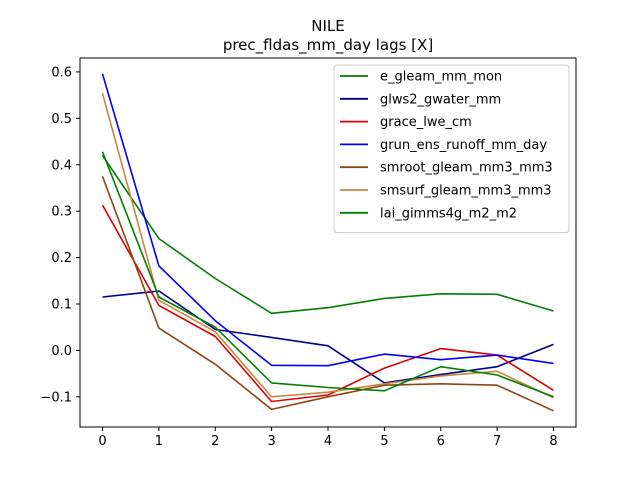 The width and height of the screenshot is (640, 480). What do you see at coordinates (327, 26) in the screenshot?
I see `chart-title: NILE` at bounding box center [327, 26].